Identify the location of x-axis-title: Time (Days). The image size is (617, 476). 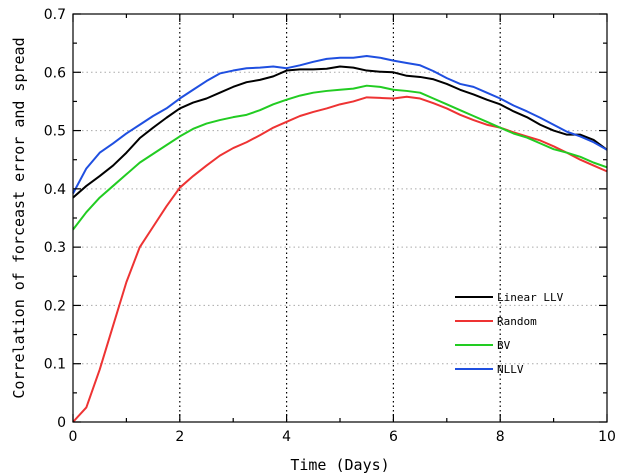
(339, 465).